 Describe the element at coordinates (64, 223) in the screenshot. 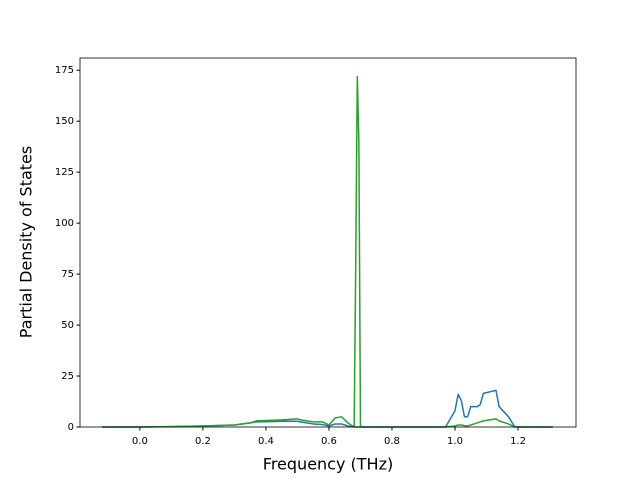

I see `y-tick-label: 100` at that location.